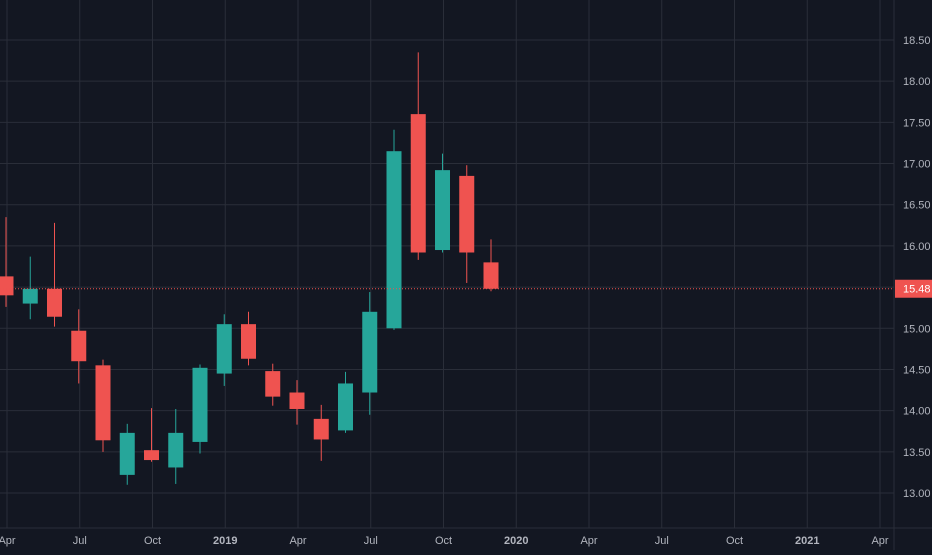 The height and width of the screenshot is (555, 932). What do you see at coordinates (917, 165) in the screenshot?
I see `y-tick-label: 17.00` at bounding box center [917, 165].